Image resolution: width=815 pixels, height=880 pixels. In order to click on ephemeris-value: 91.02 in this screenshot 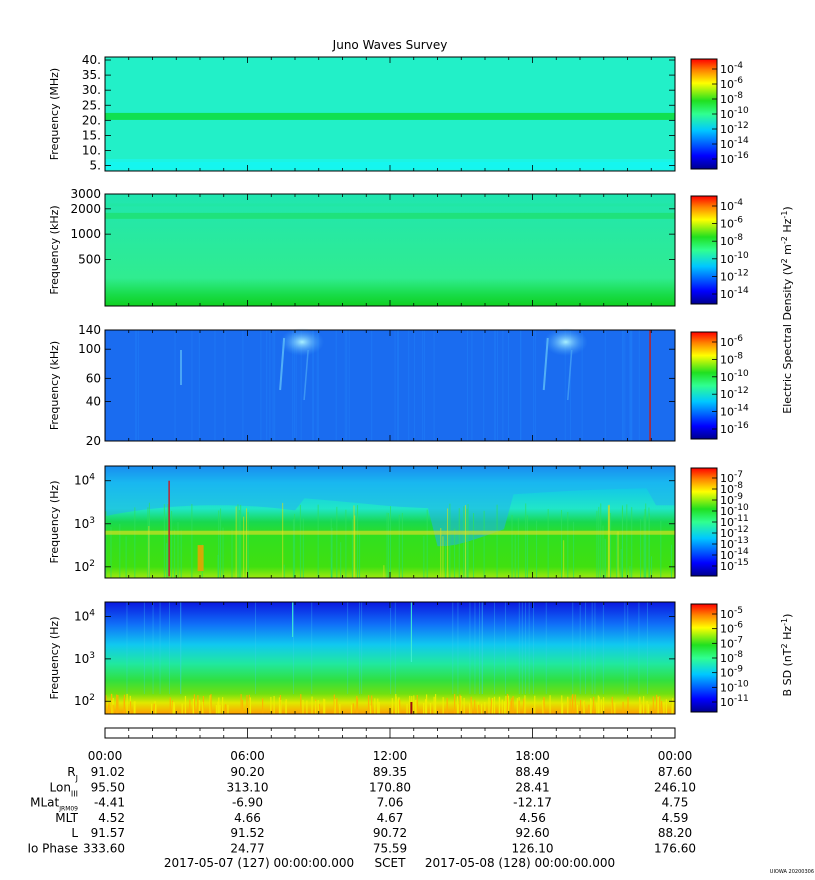, I will do `click(108, 772)`.